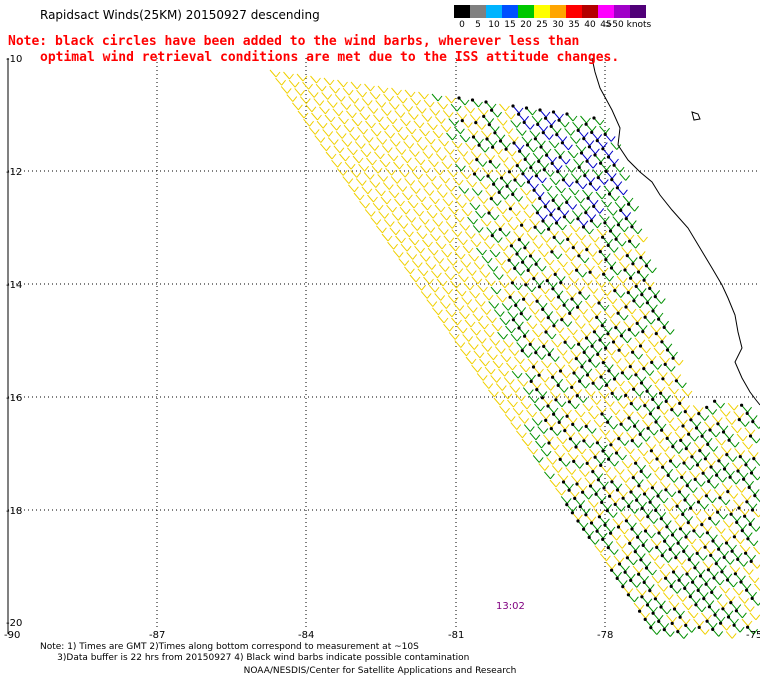 The image size is (760, 688). What do you see at coordinates (542, 25) in the screenshot?
I see `legend-label: 25` at bounding box center [542, 25].